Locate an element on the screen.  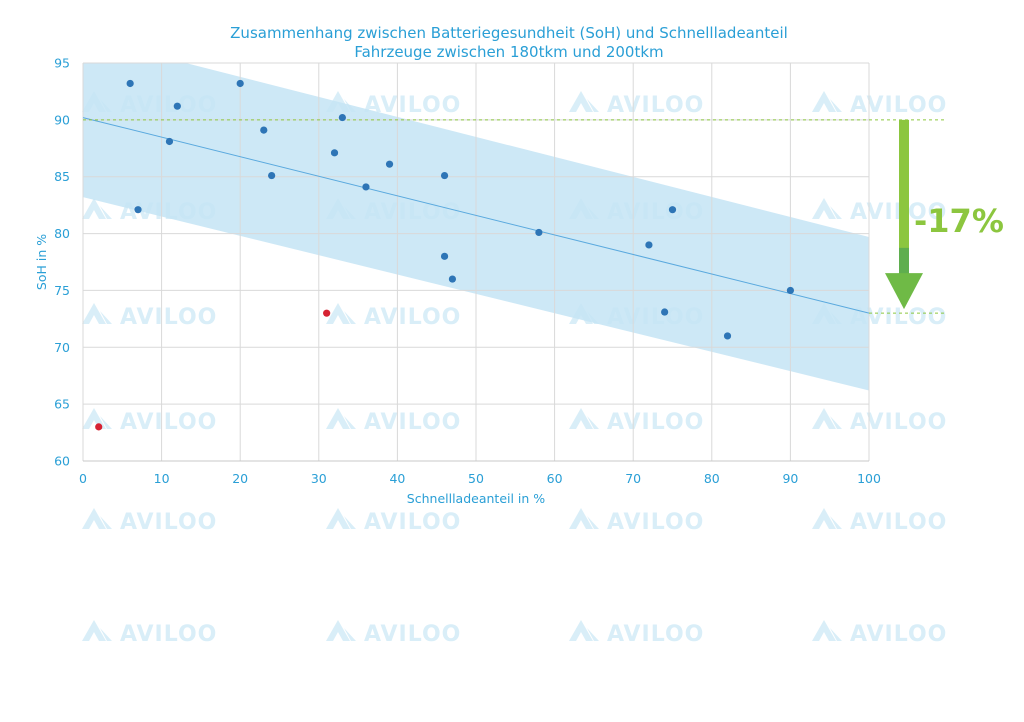
arrow-down-icon is located at coordinates (904, 291).